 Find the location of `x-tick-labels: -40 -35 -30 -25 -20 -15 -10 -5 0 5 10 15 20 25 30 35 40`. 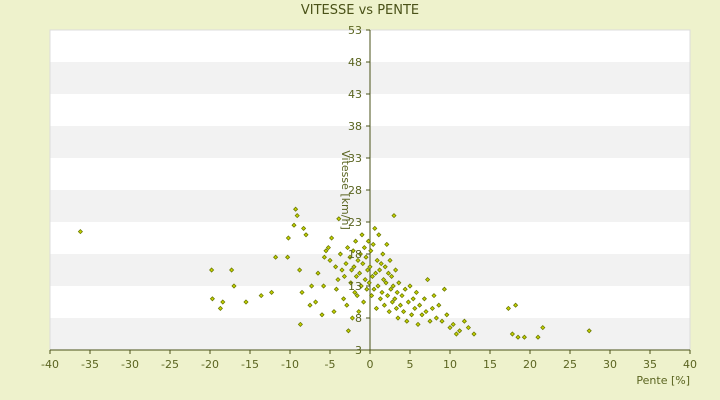

x-tick-labels: -40 -35 -30 -25 -20 -15 -10 -5 0 5 10 15 20 25 30 35 40 is located at coordinates (369, 364).